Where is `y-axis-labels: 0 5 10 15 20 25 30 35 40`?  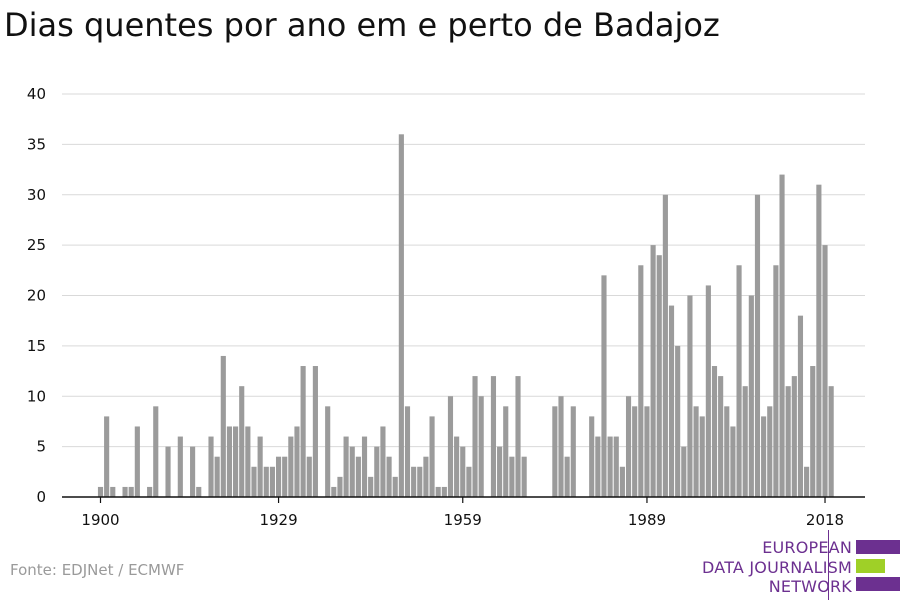 y-axis-labels: 0 5 10 15 20 25 30 35 40 is located at coordinates (36, 295).